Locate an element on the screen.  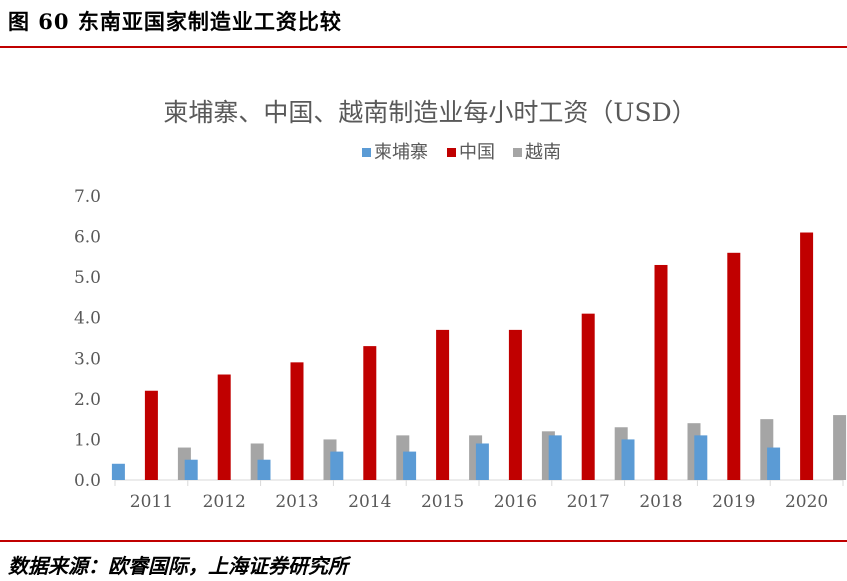
chart-legend: 柬埔寨 中国 越南 is located at coordinates (461, 152).